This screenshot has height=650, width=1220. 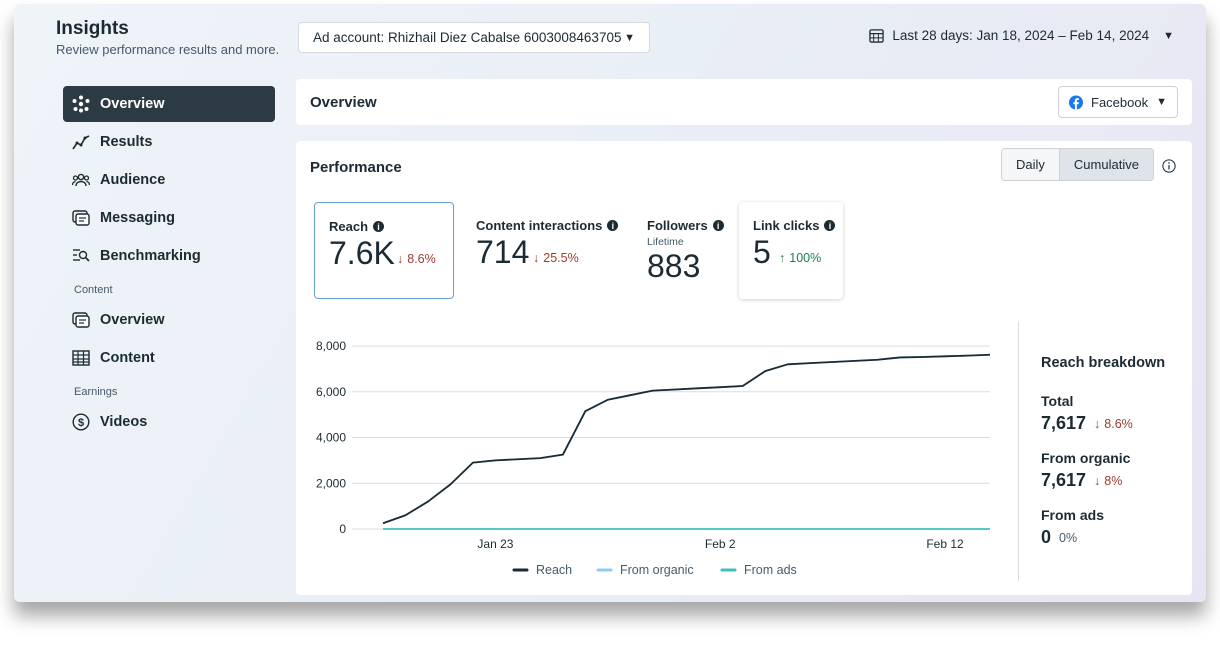 I want to click on divider, so click(x=1018, y=451).